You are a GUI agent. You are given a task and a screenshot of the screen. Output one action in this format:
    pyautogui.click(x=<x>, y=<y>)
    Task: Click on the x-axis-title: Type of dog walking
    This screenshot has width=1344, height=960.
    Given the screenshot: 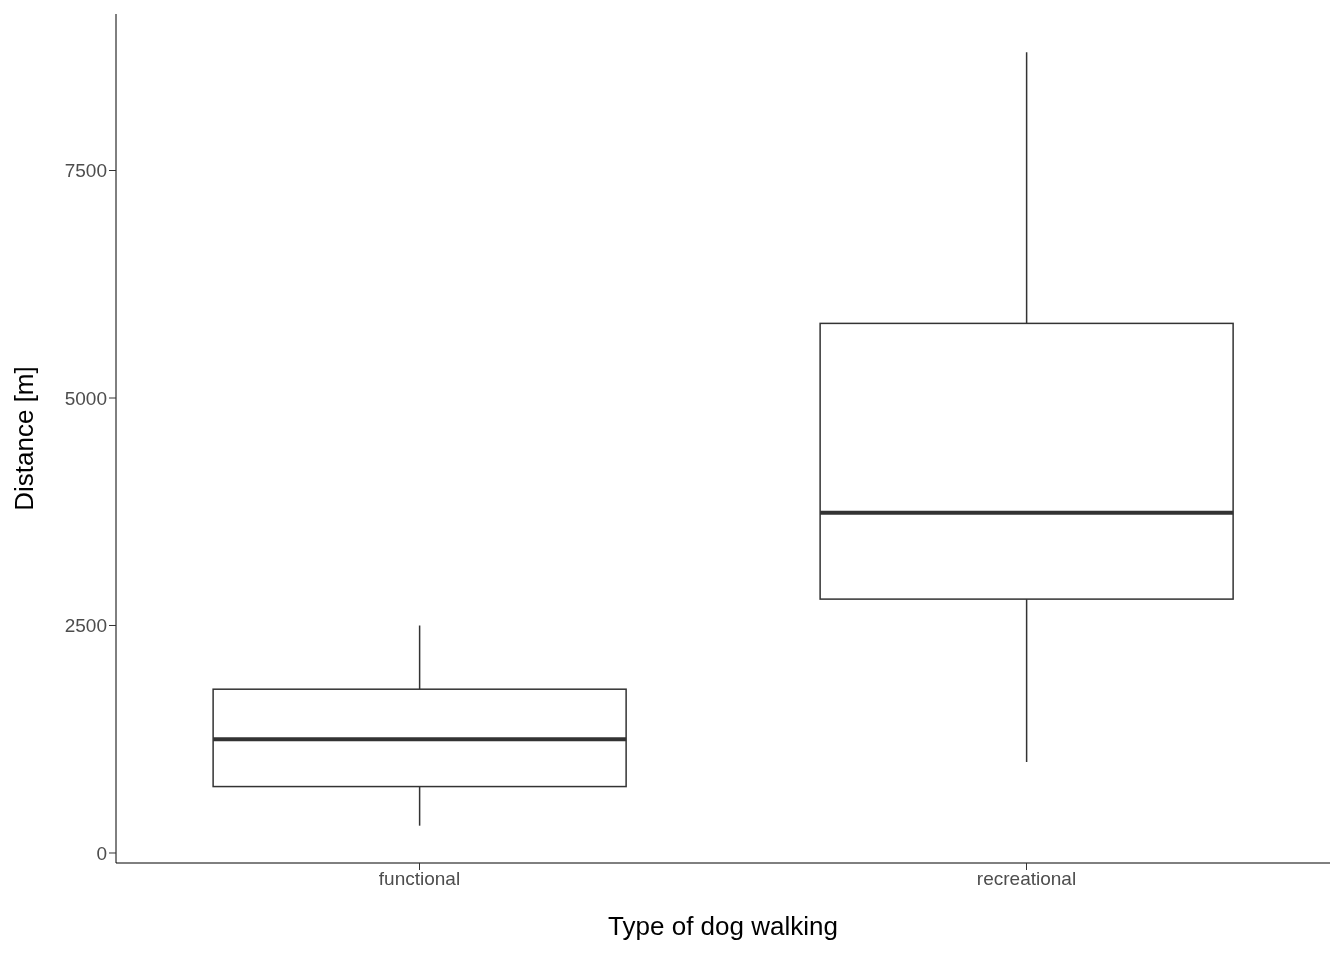 What is the action you would take?
    pyautogui.click(x=723, y=926)
    